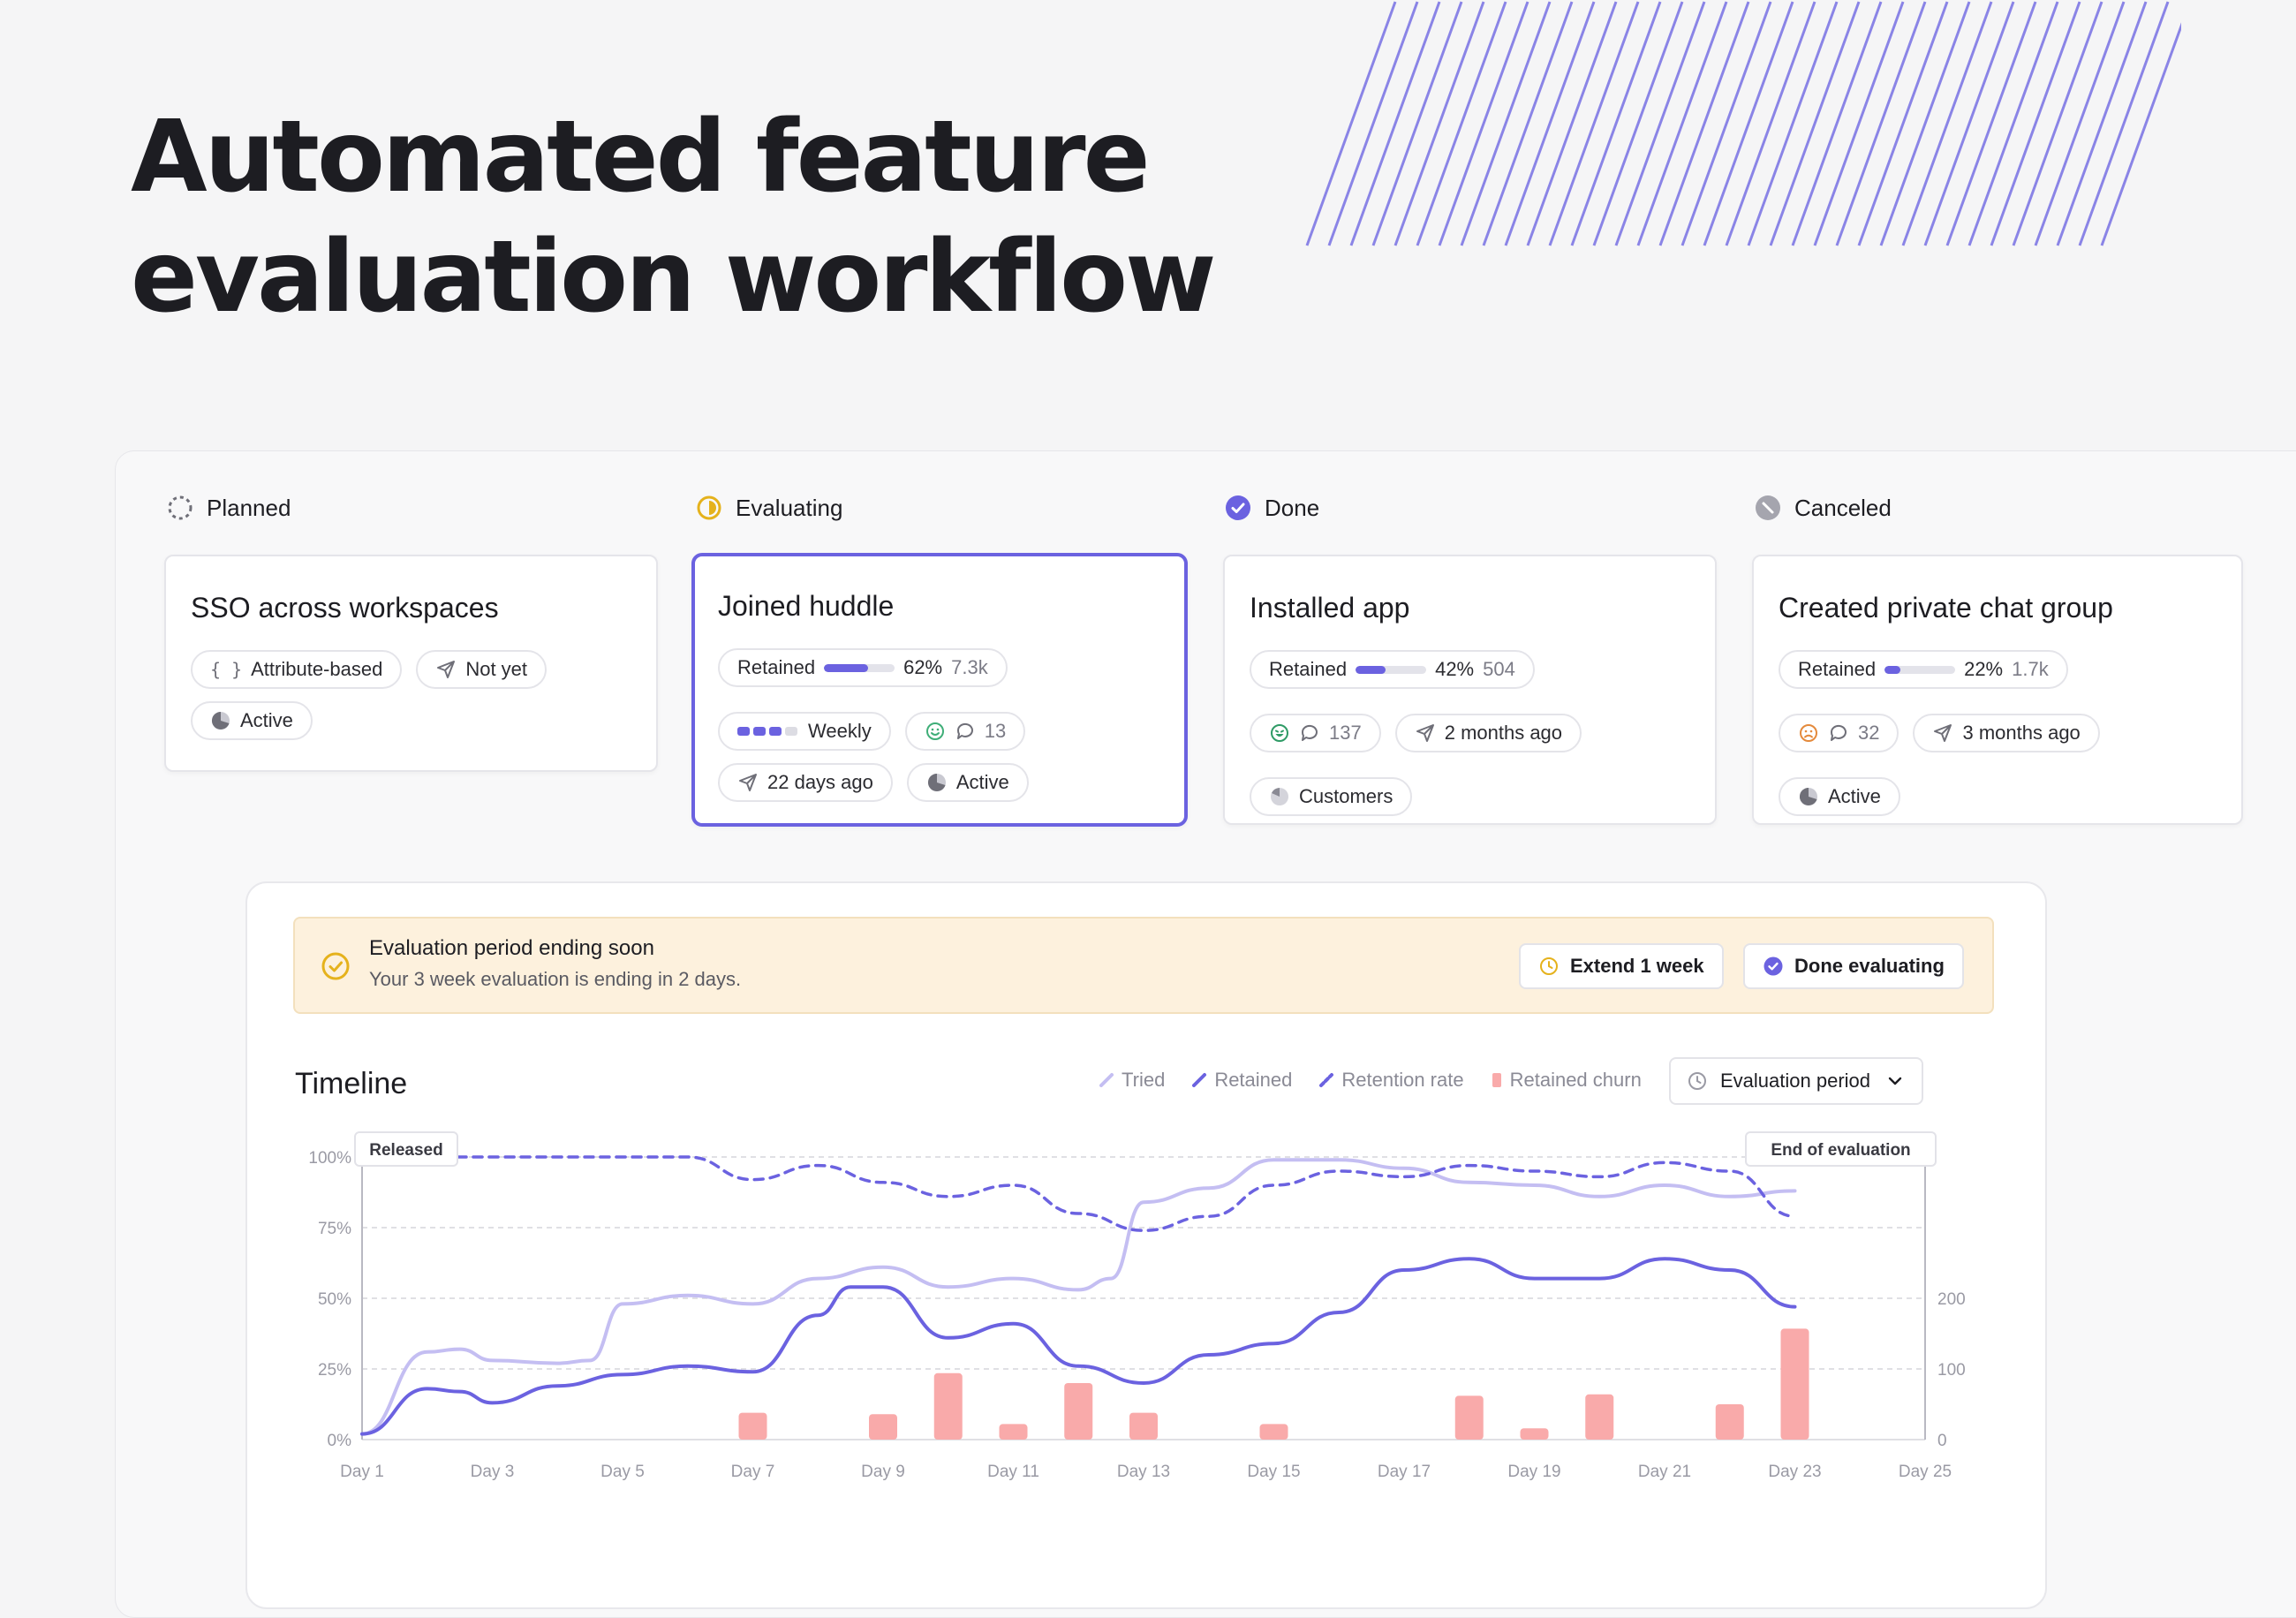  I want to click on y-right-tick-label: 100, so click(1951, 1370).